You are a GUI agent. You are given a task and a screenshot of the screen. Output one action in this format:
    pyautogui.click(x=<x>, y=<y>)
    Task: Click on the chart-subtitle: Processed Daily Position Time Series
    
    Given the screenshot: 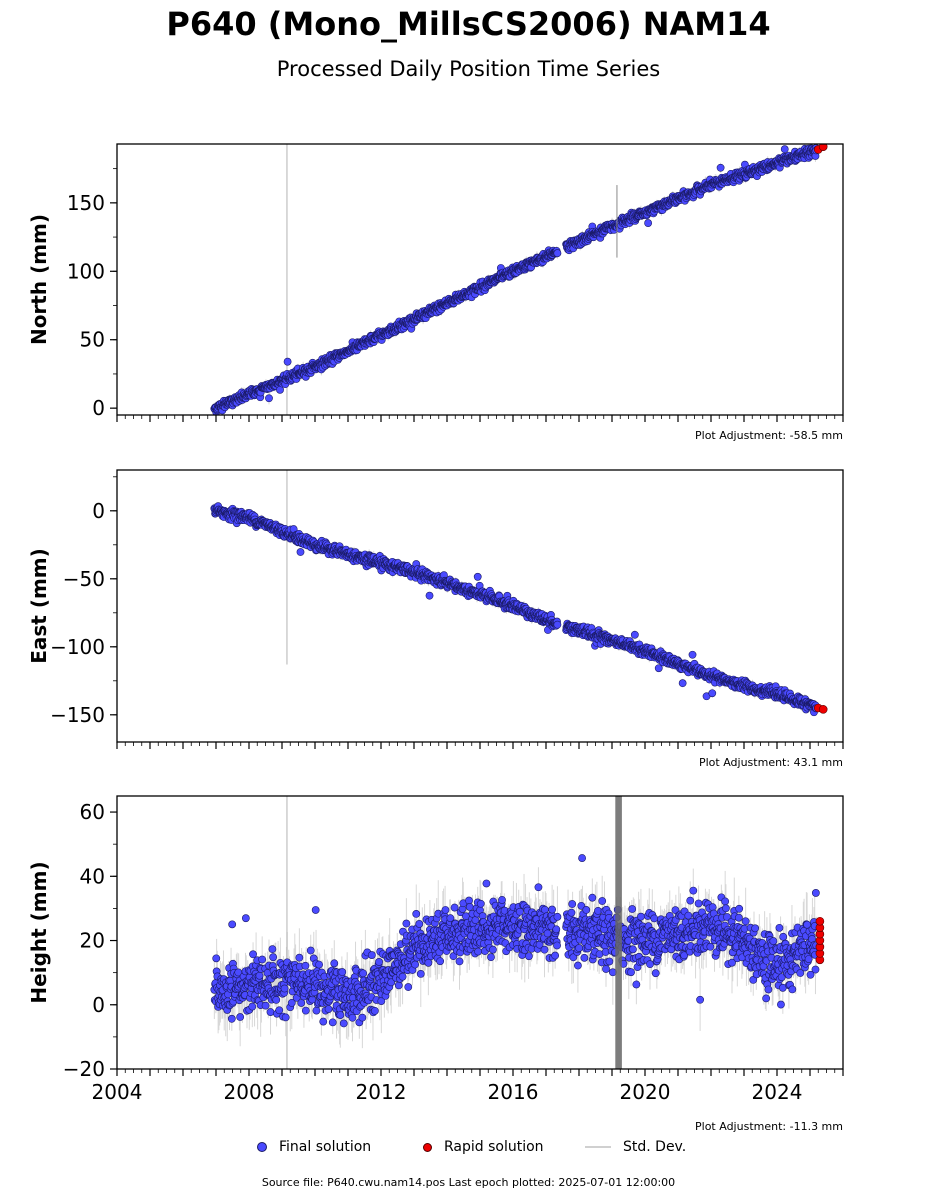 What is the action you would take?
    pyautogui.click(x=468, y=69)
    